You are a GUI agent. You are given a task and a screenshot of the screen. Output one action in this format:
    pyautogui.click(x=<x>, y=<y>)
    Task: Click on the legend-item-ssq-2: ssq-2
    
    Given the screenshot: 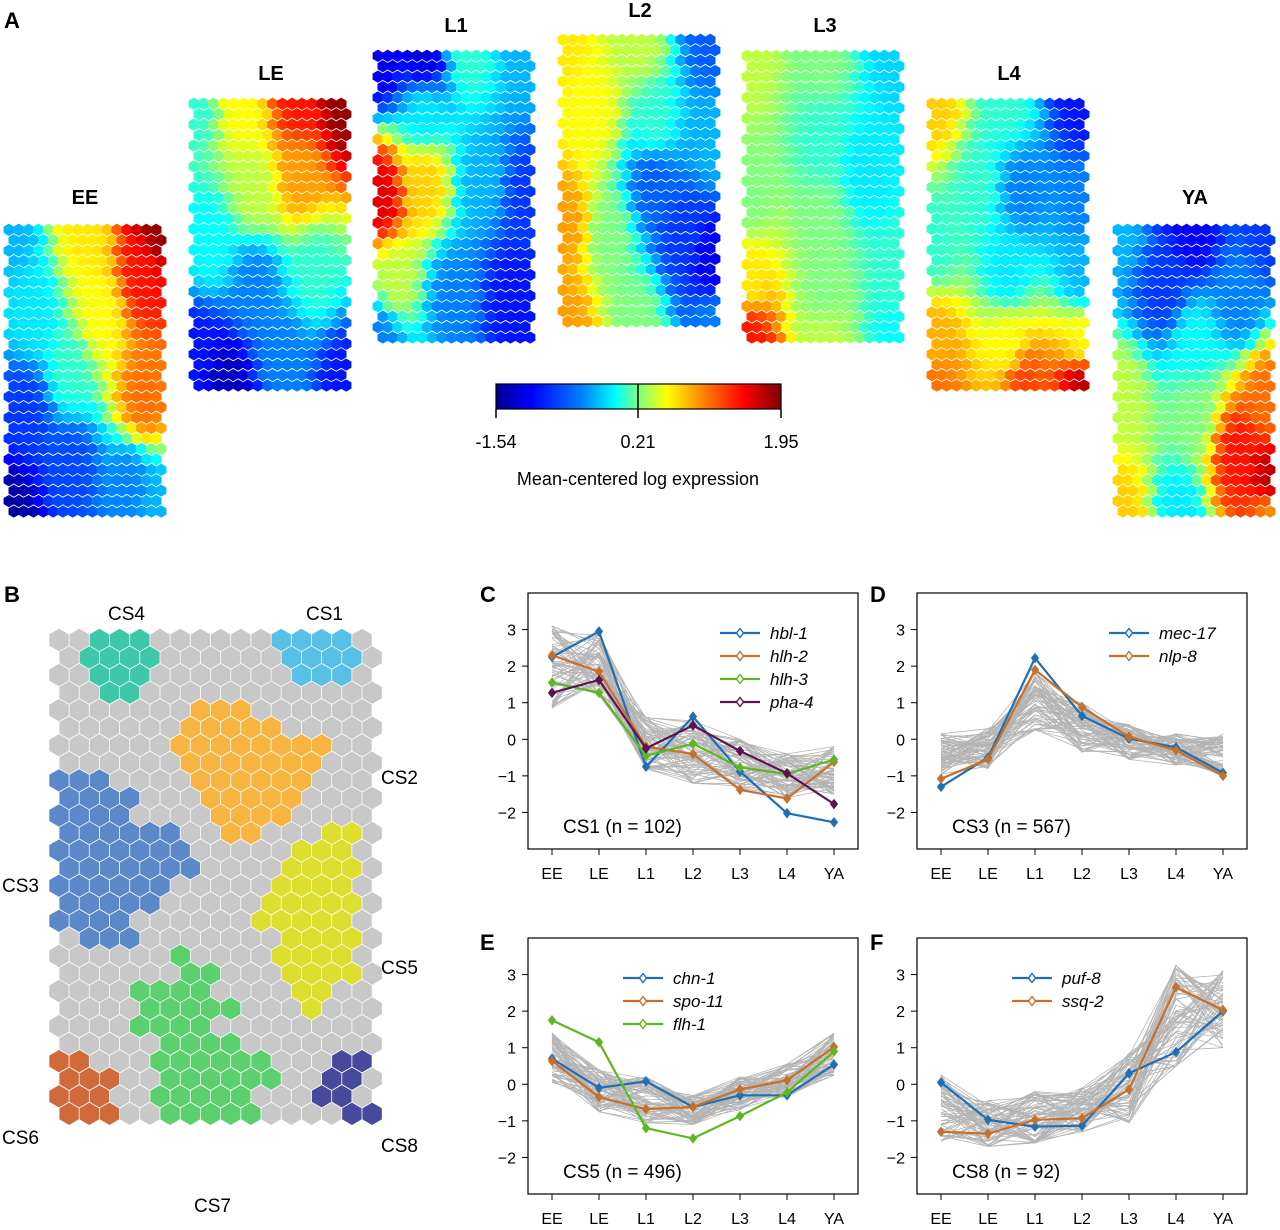 What is the action you would take?
    pyautogui.click(x=1058, y=1001)
    